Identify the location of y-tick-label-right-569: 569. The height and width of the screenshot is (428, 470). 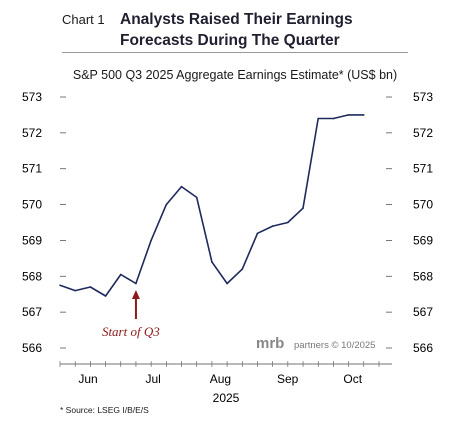
(423, 240).